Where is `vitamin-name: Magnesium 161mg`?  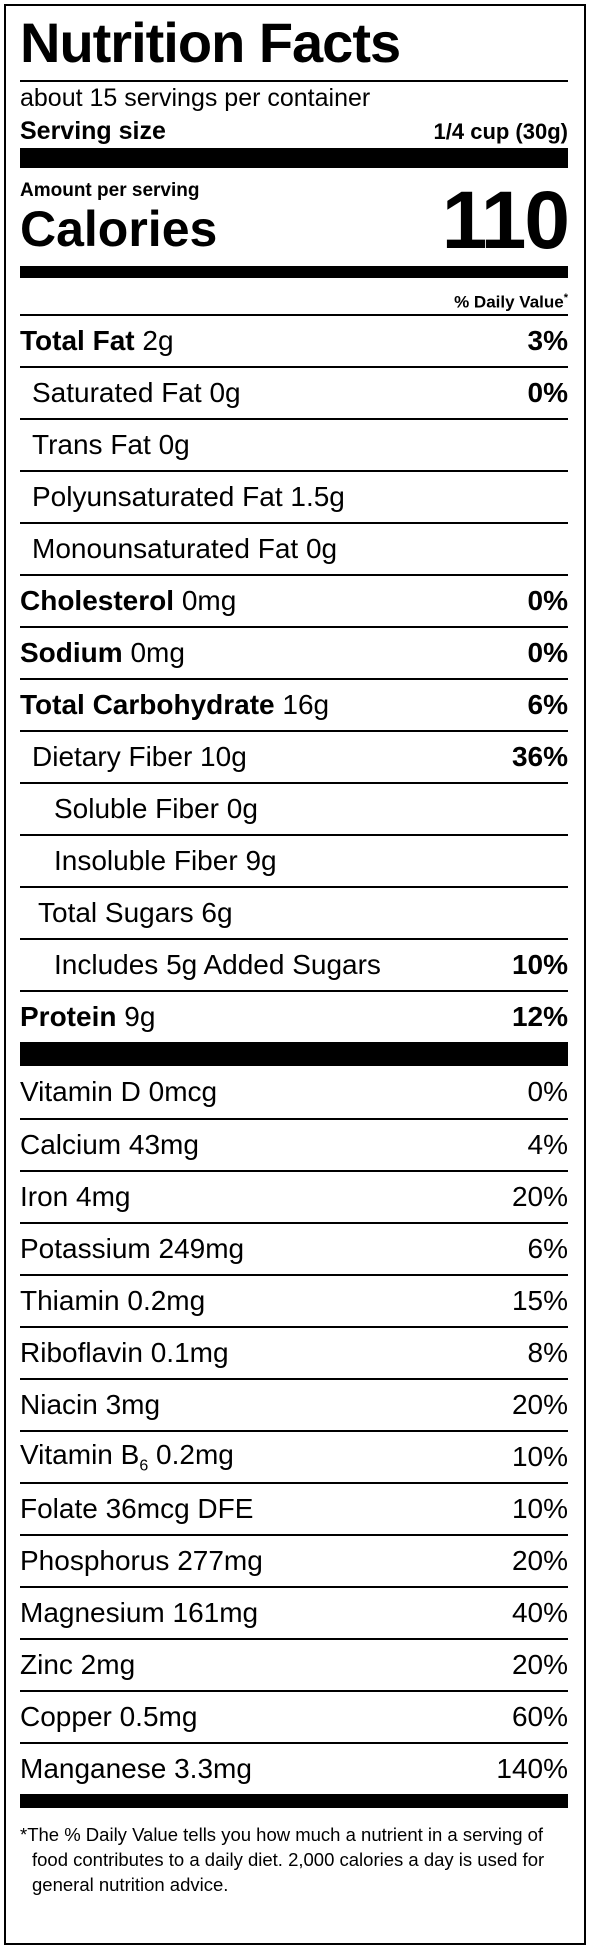
vitamin-name: Magnesium 161mg is located at coordinates (139, 1612).